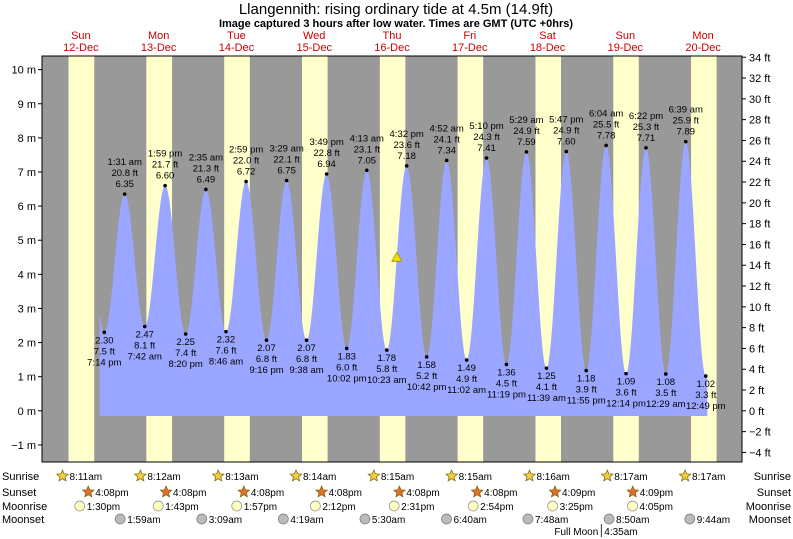 The width and height of the screenshot is (793, 539). Describe the element at coordinates (266, 359) in the screenshot. I see `low-tide-ft: 6.8 ft` at that location.